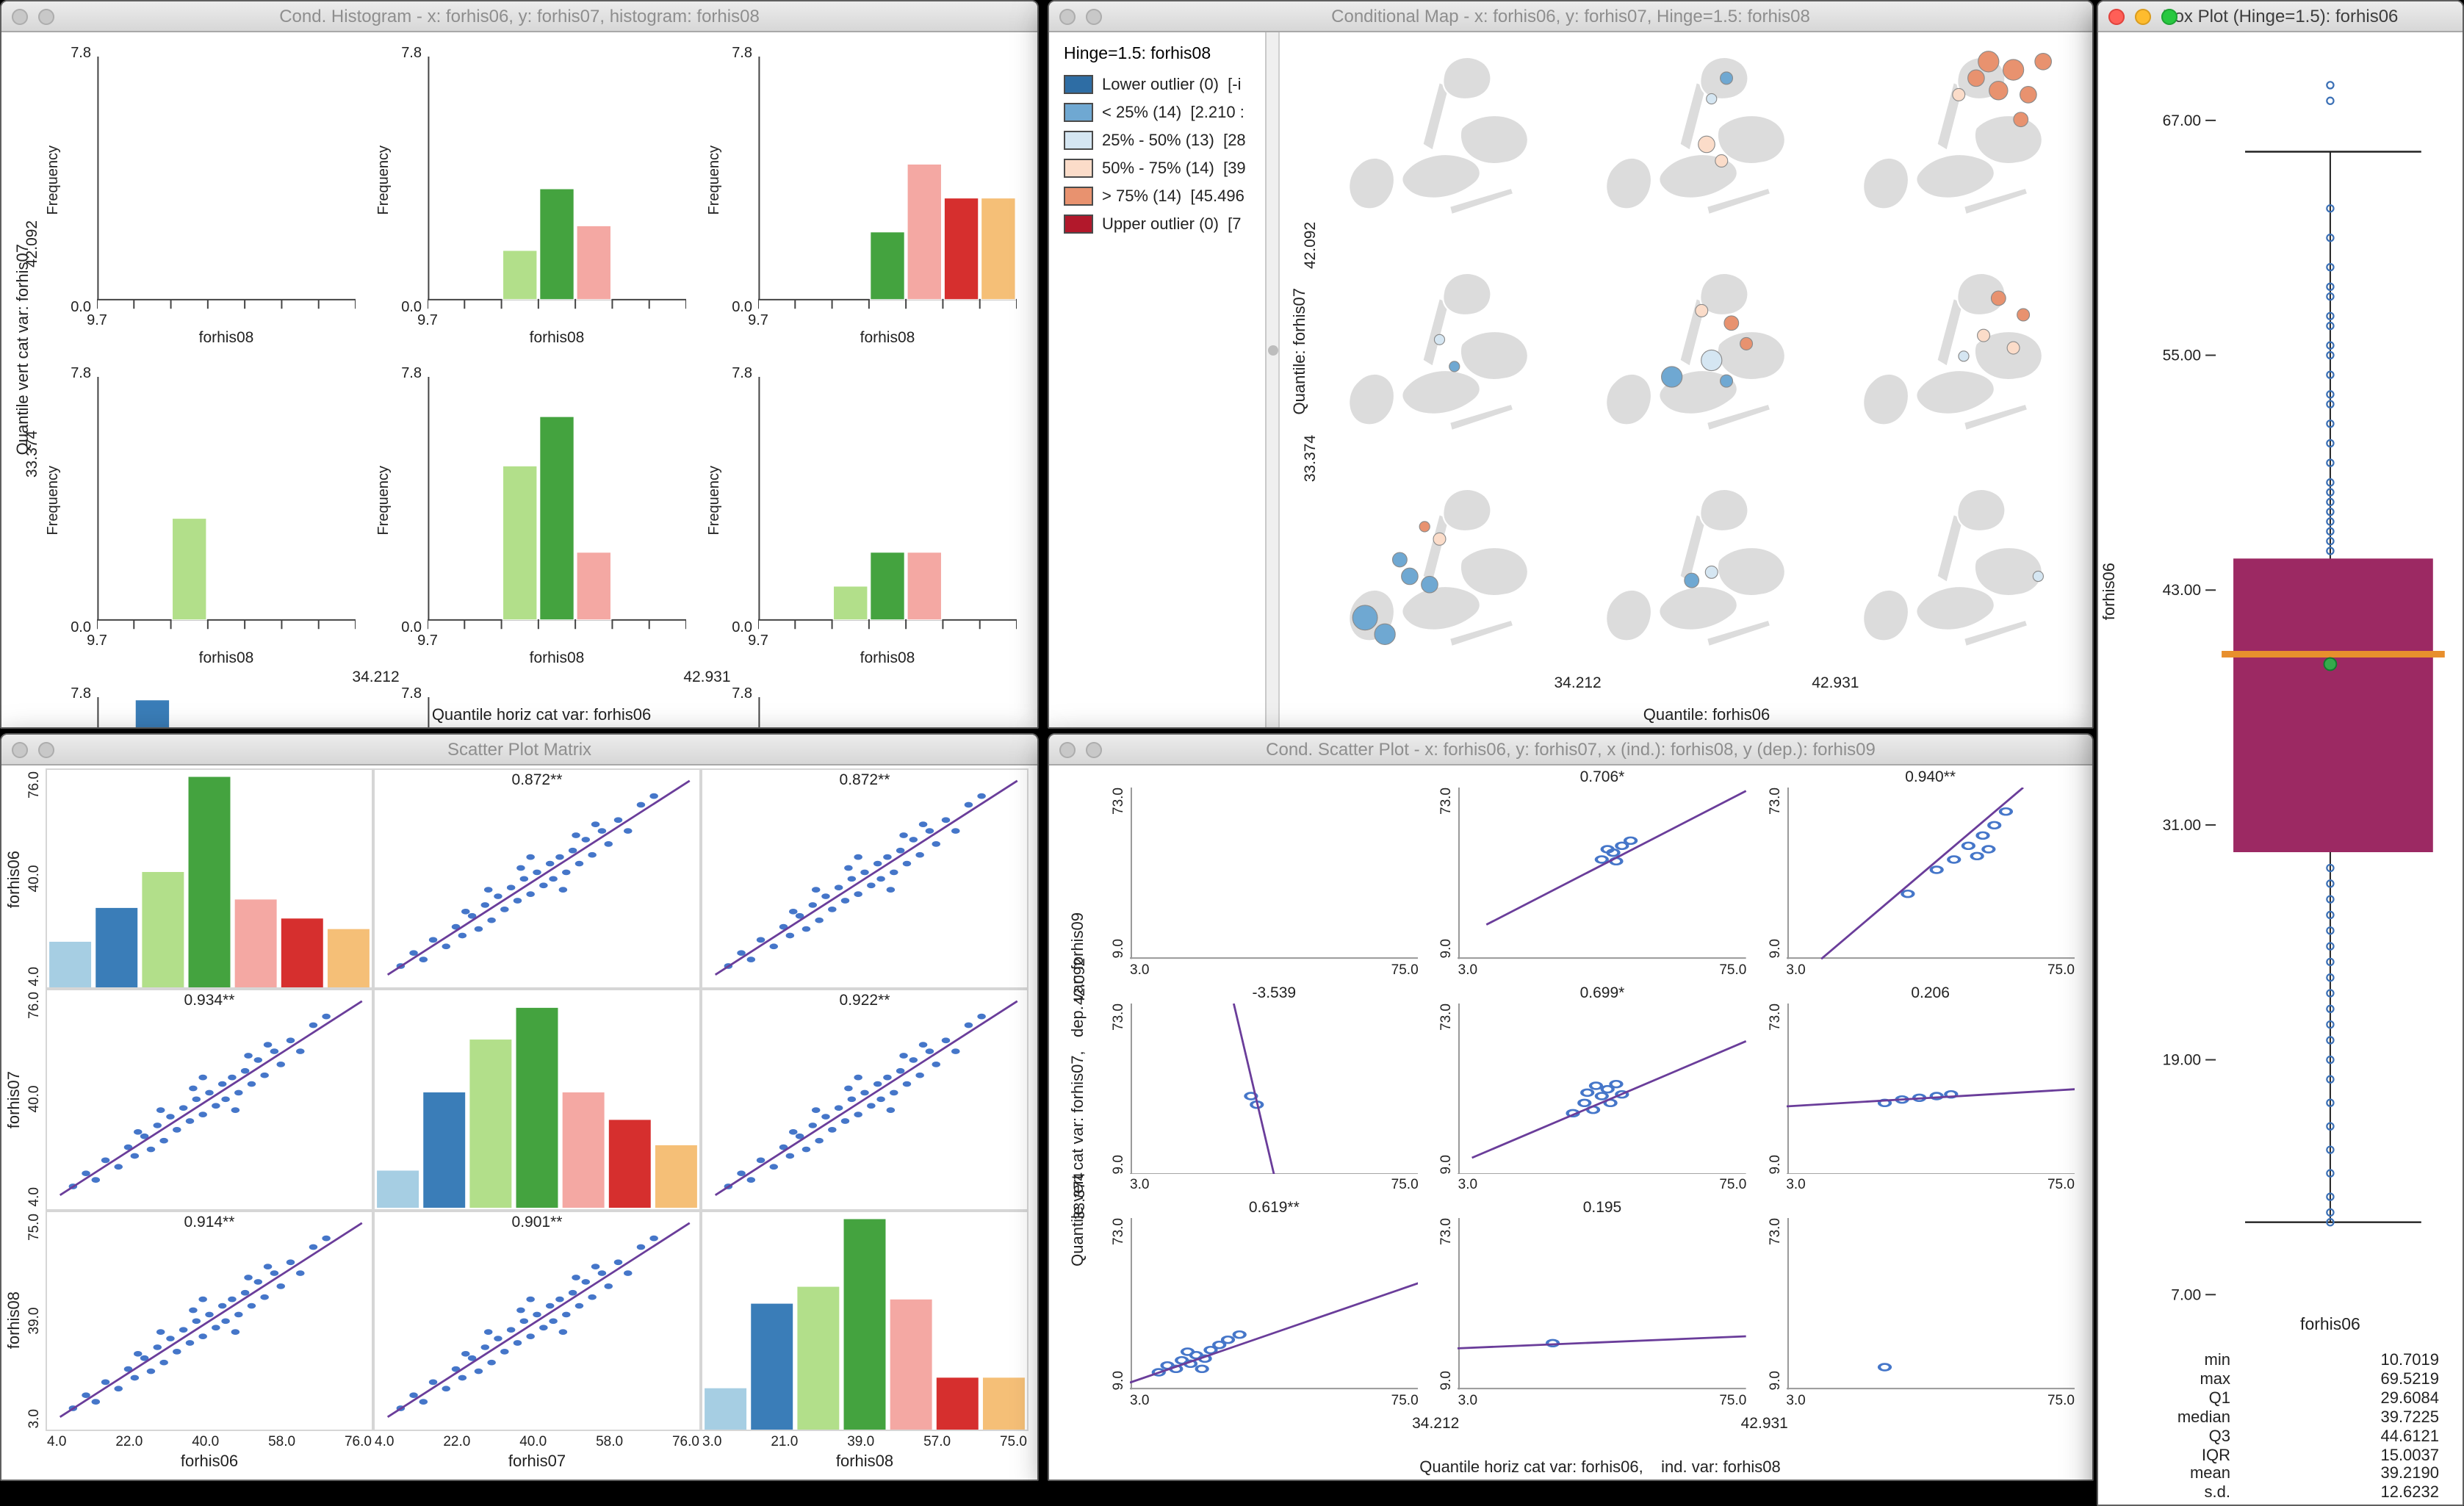  I want to click on scatter-plot: 0.619**, so click(1274, 1295).